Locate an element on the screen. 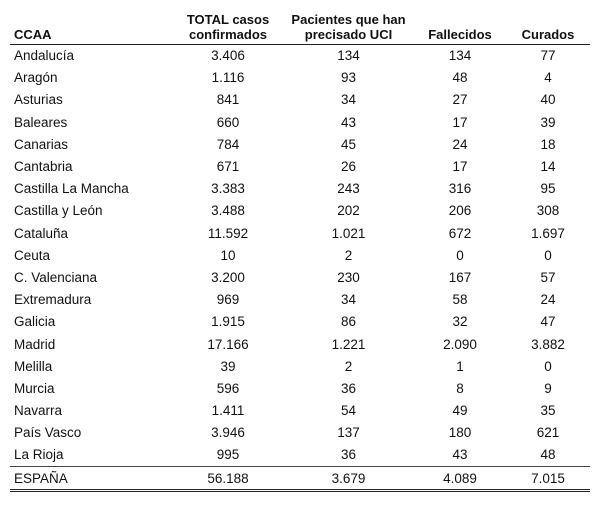 The width and height of the screenshot is (599, 510). table-row: País Vasco 3.946 137 180 621 is located at coordinates (300, 433).